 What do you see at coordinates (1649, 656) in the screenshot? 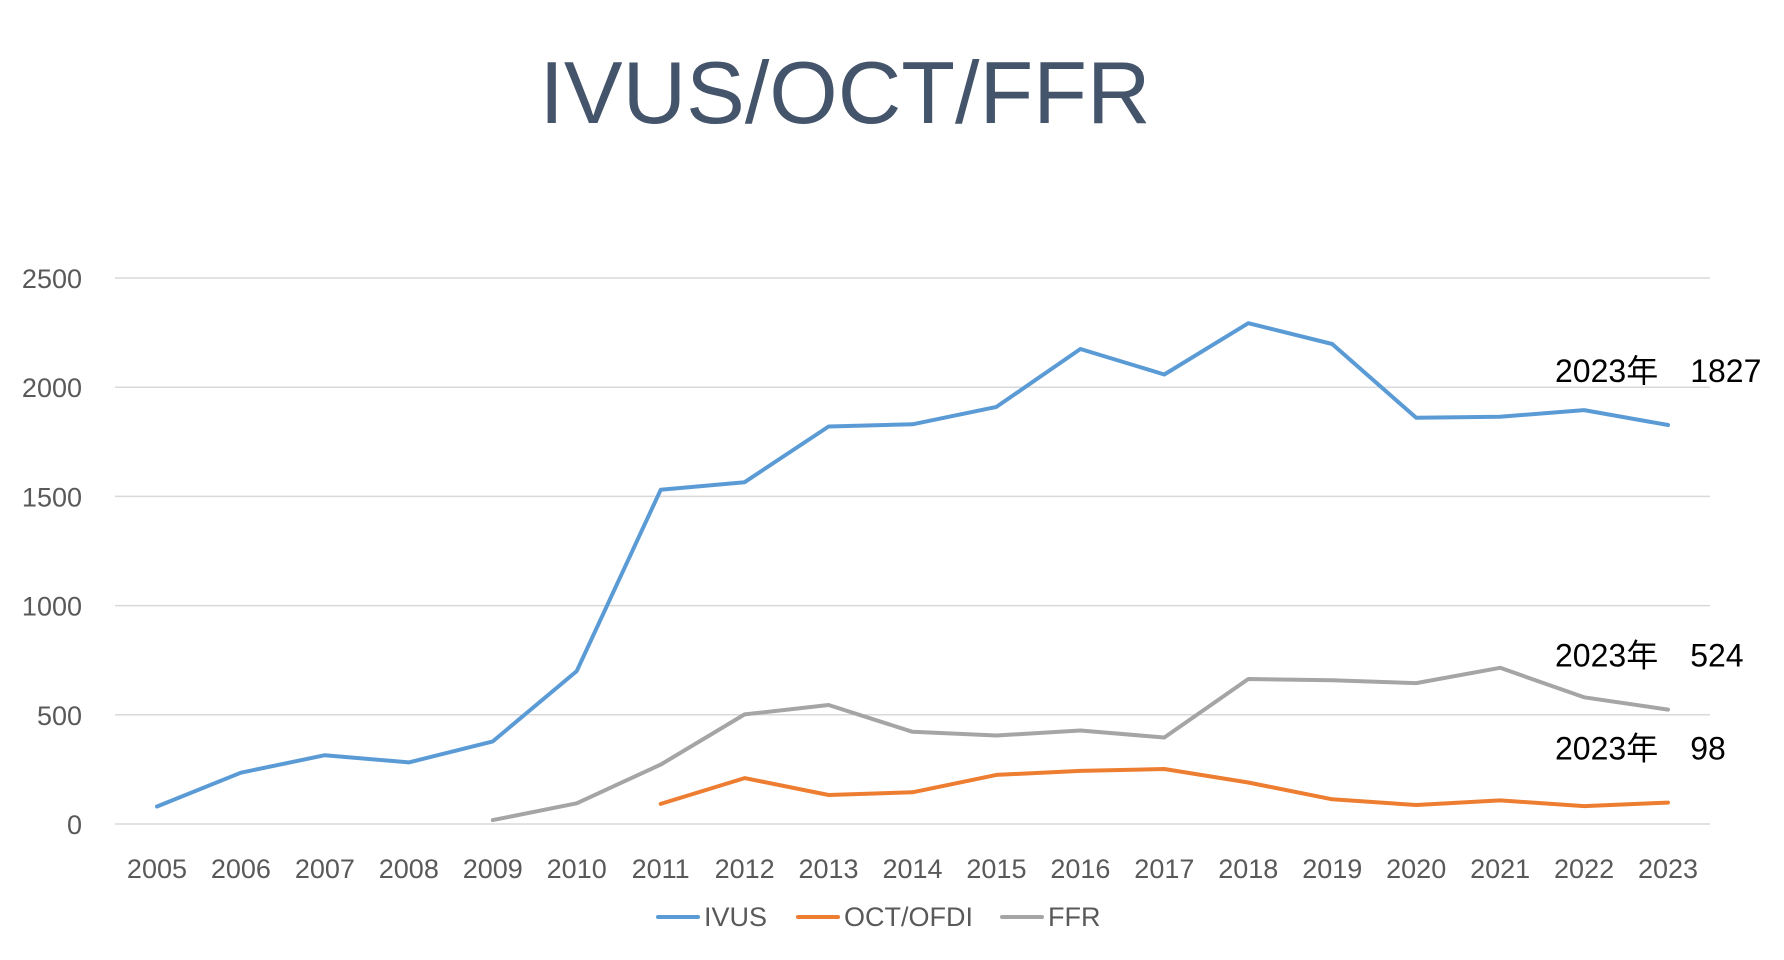
I see `annotation-ffr: 2023年 524` at bounding box center [1649, 656].